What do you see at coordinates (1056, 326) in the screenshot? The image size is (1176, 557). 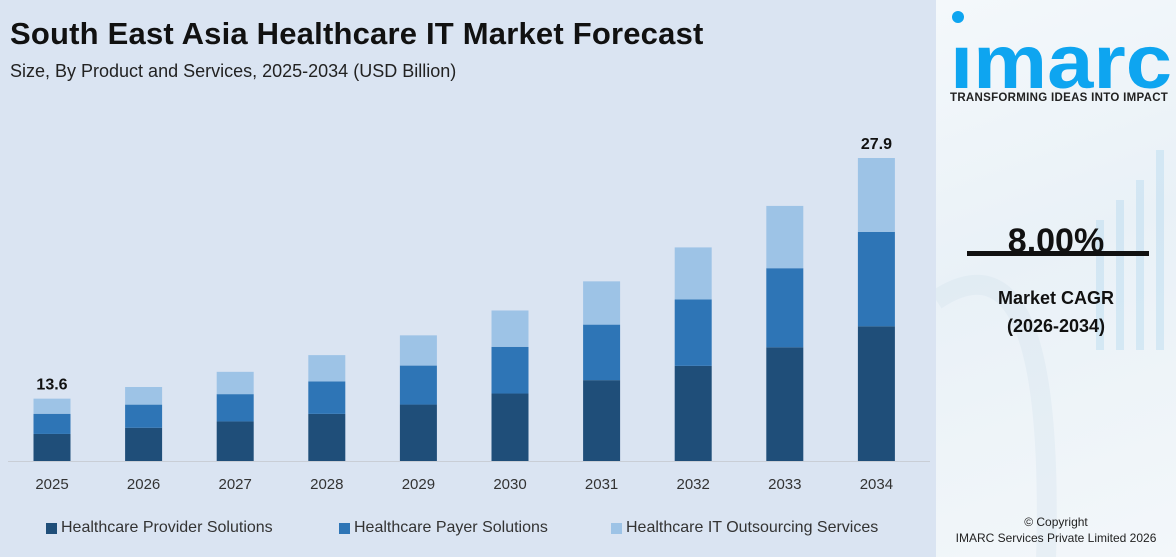 I see `cagr-period: (2026-2034)` at bounding box center [1056, 326].